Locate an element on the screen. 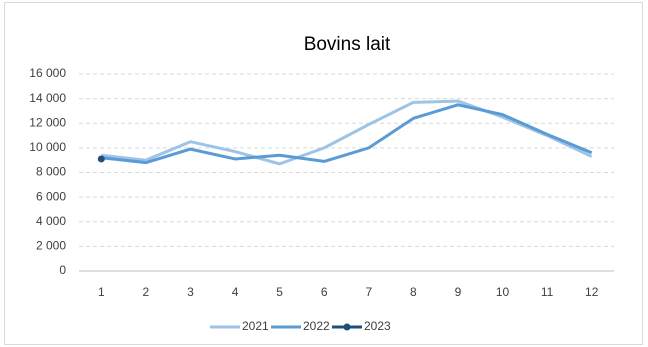 This screenshot has width=648, height=347. legend-label: 2022 is located at coordinates (316, 326).